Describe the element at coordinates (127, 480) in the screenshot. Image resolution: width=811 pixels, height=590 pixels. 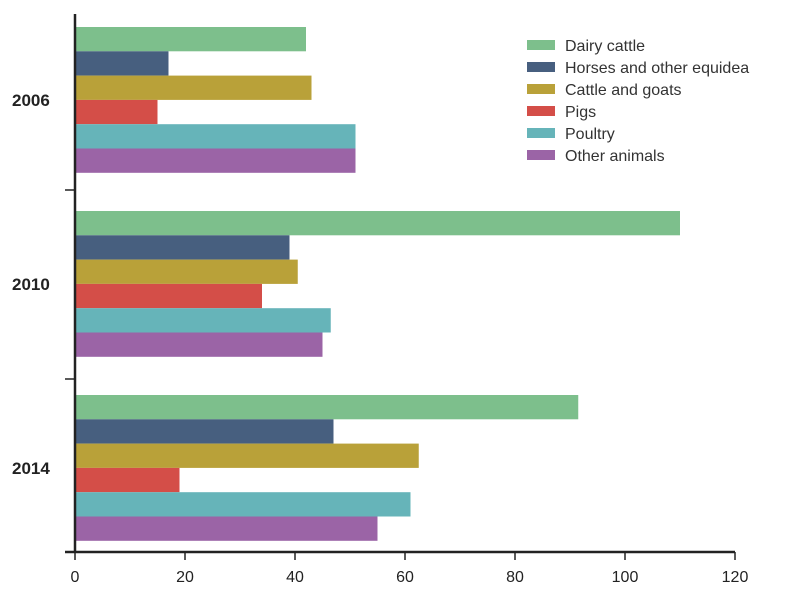
I see `bar-2014-pigs` at that location.